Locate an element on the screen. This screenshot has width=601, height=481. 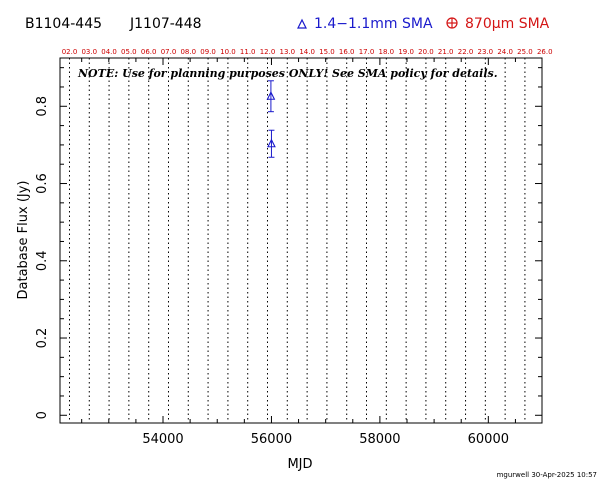
top-year-label: 25.0 is located at coordinates (525, 52).